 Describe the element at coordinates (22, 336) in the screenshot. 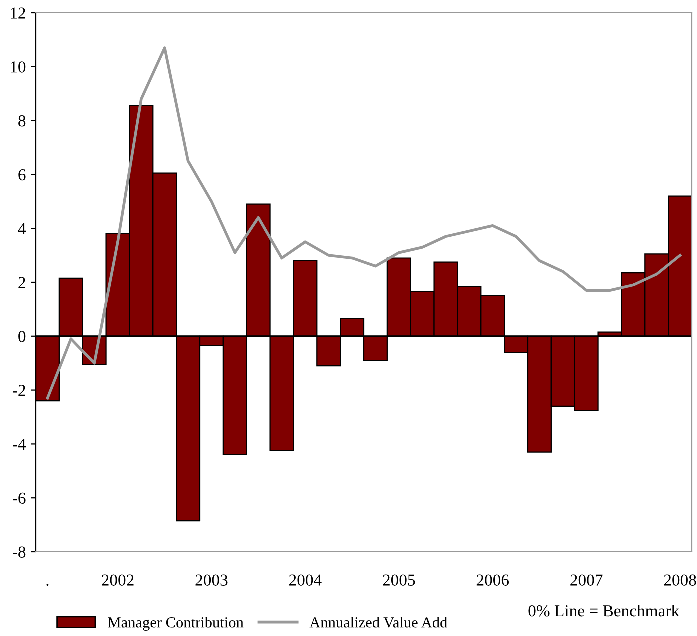

I see `y-tick-label: 0` at that location.